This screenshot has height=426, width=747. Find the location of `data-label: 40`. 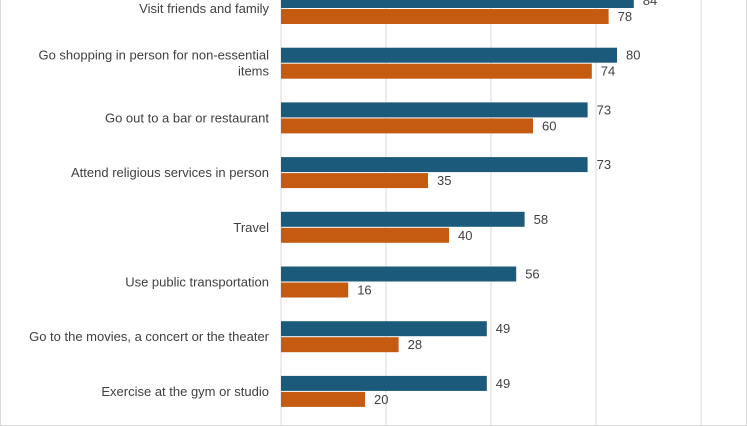

data-label: 40 is located at coordinates (465, 235).